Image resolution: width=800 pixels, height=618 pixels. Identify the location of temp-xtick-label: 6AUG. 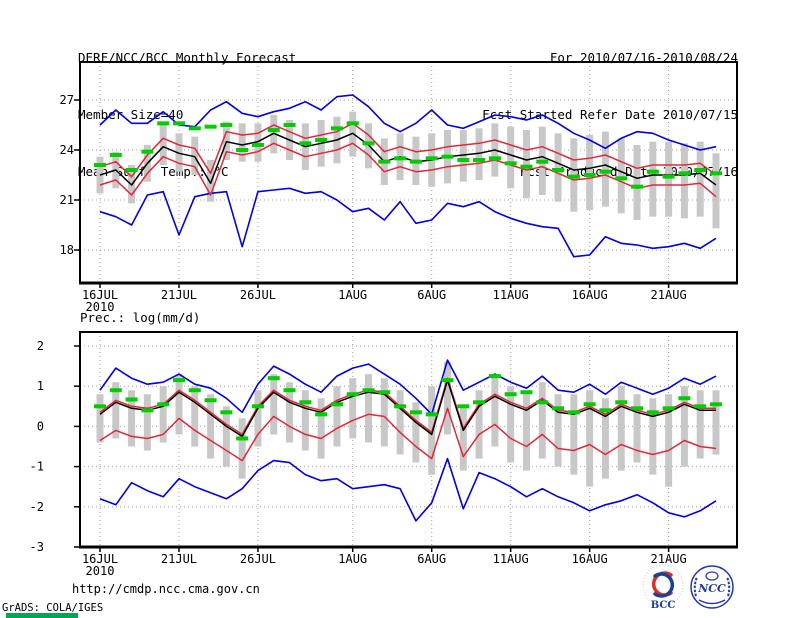
(431, 295).